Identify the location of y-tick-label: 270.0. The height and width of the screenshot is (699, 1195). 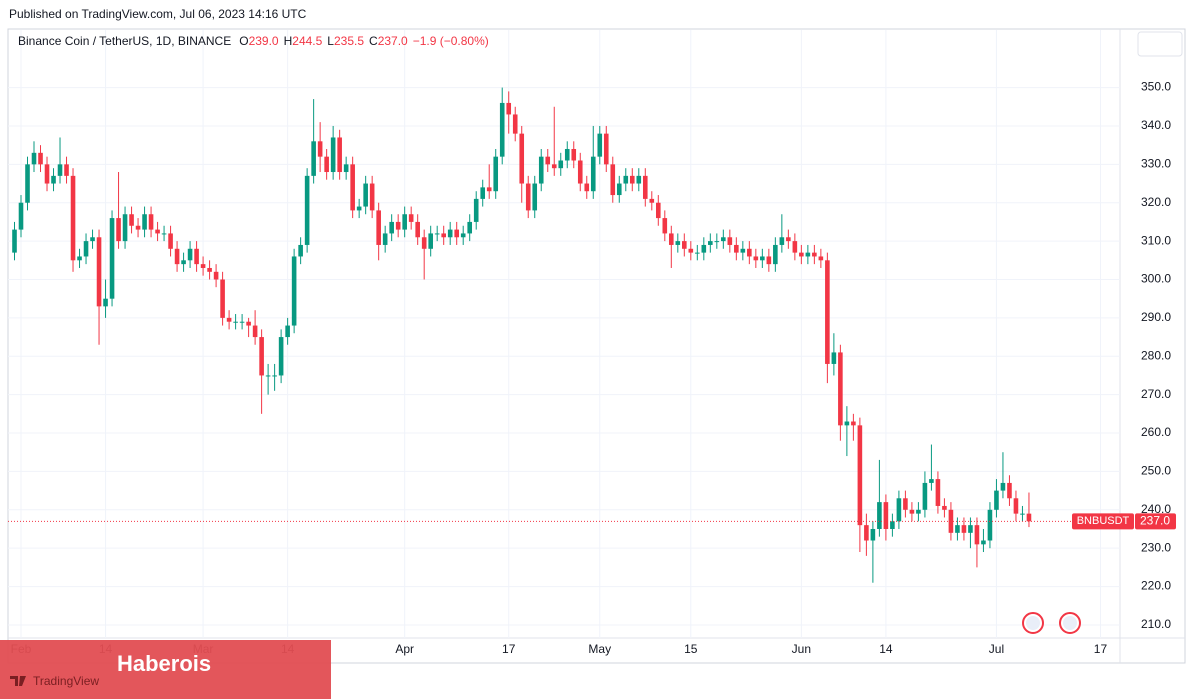
(1156, 394).